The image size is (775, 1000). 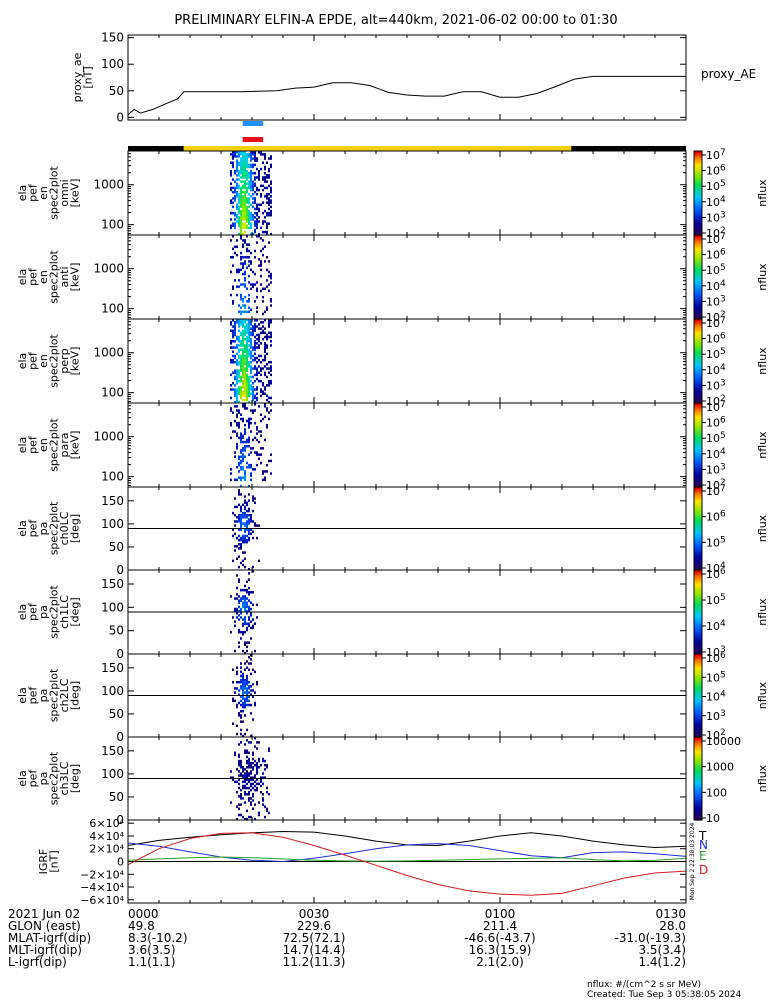 What do you see at coordinates (499, 938) in the screenshot?
I see `orbit-row-value: -46.6(-43.7)` at bounding box center [499, 938].